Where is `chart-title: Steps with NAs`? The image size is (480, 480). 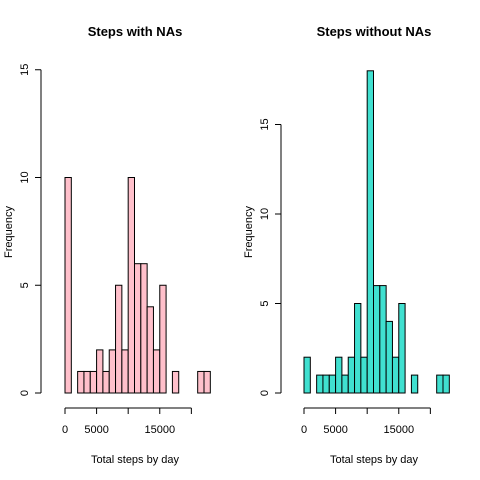
chart-title: Steps with NAs is located at coordinates (135, 31).